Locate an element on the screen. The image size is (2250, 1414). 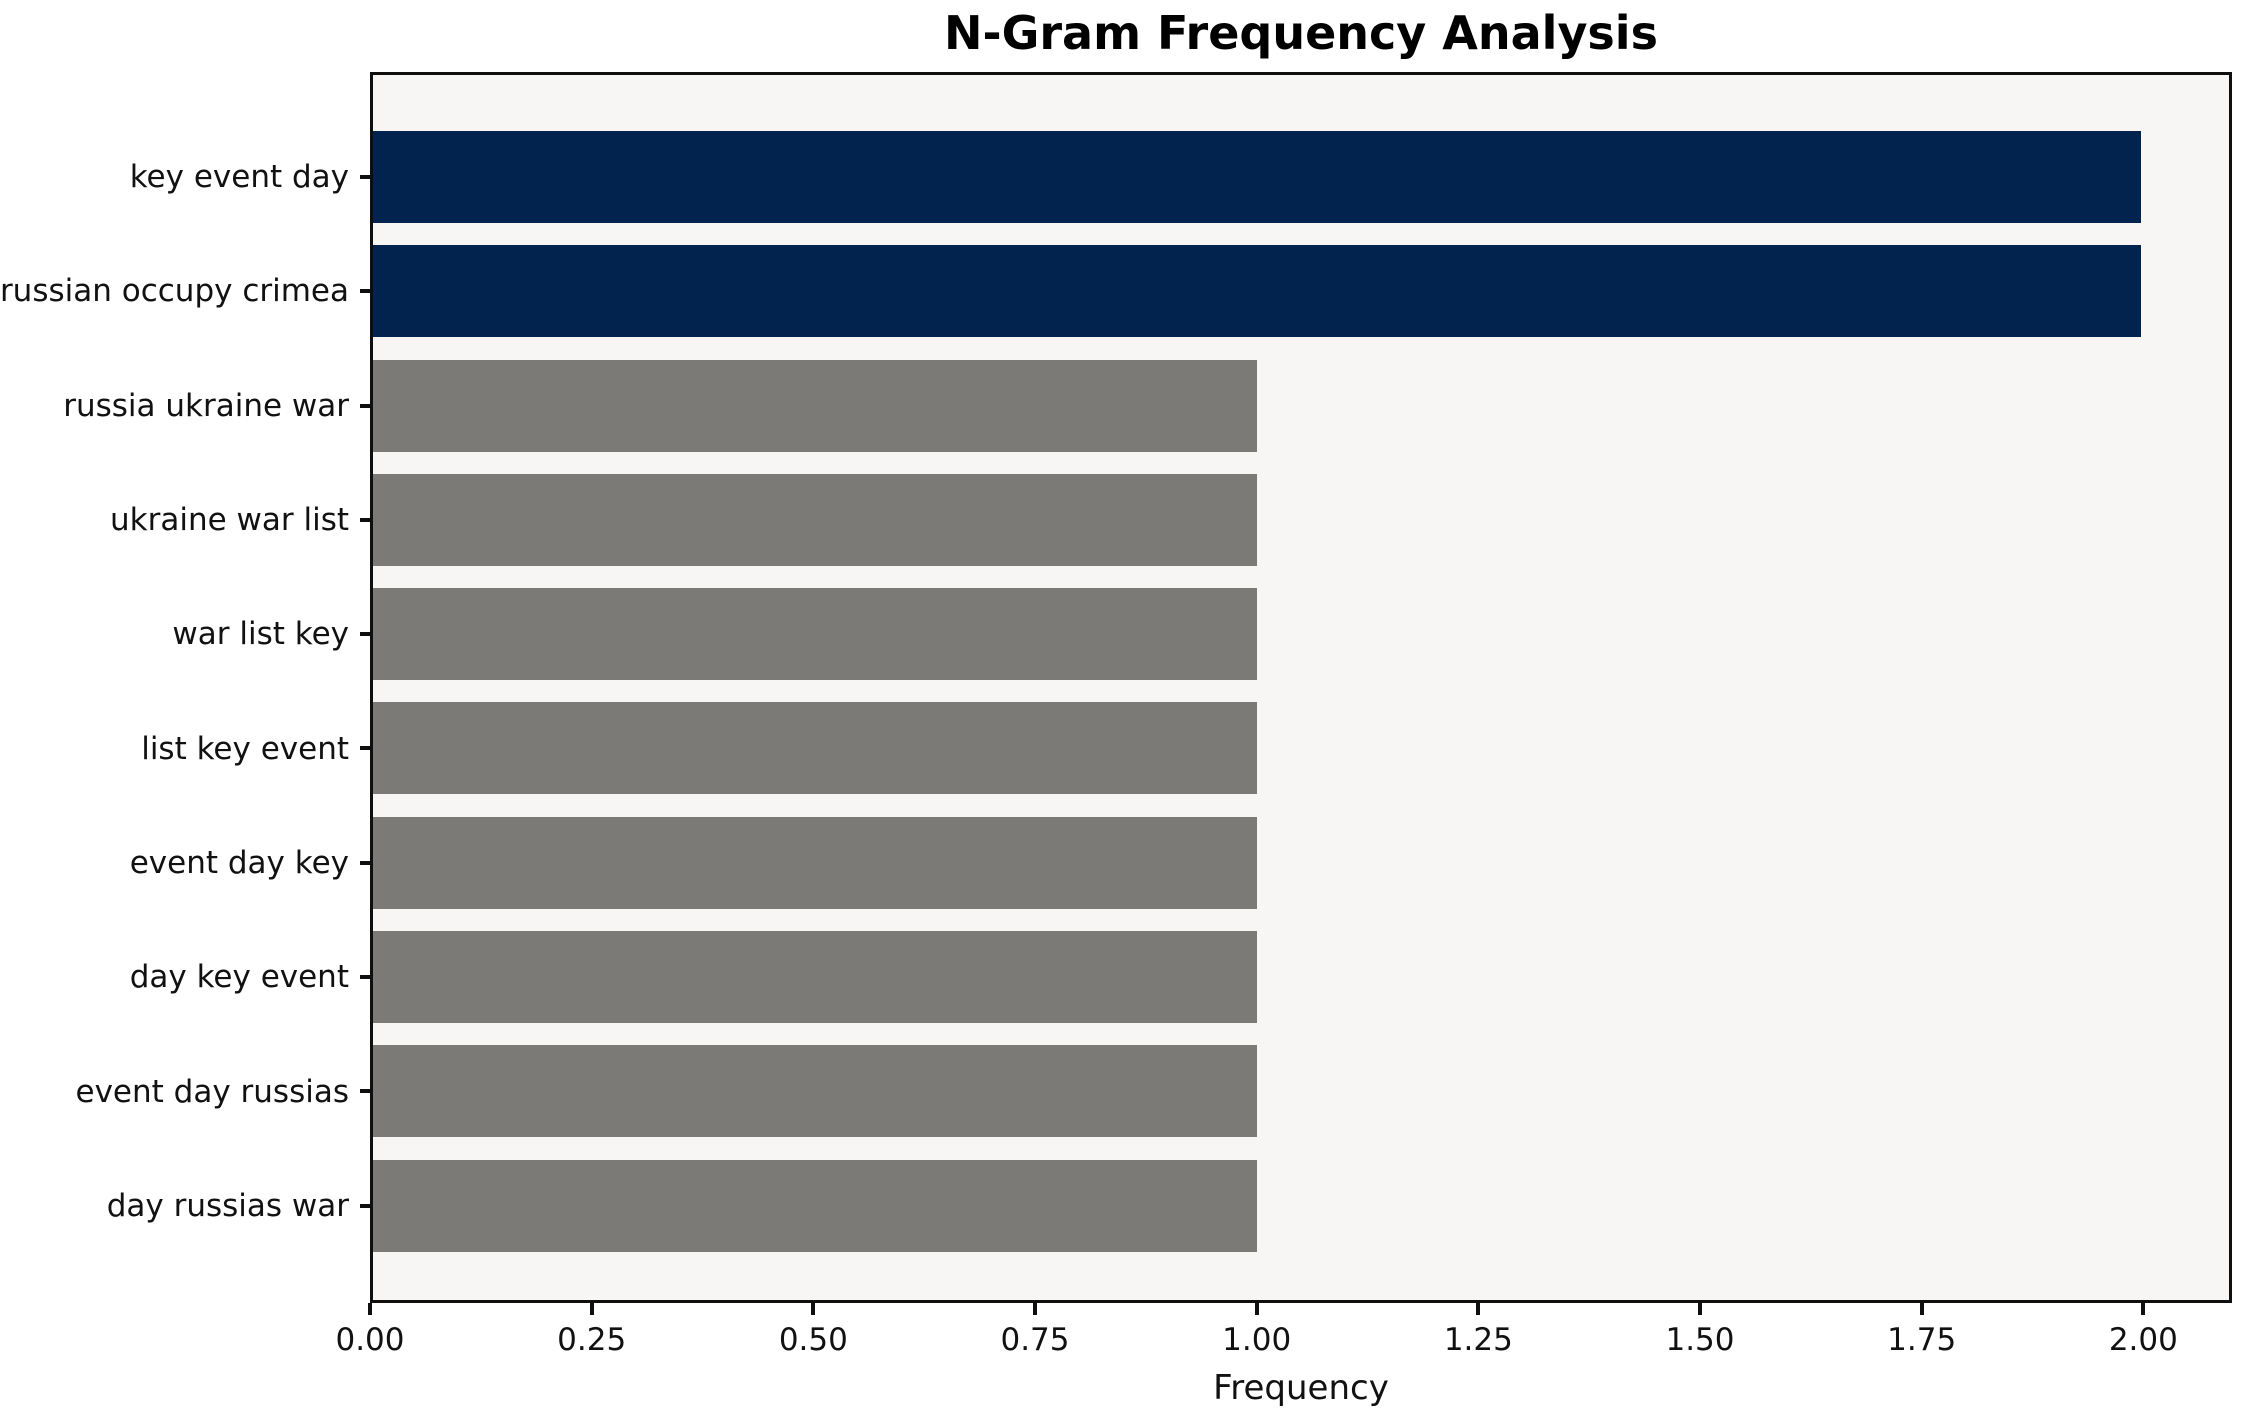
chart-title: N-Gram Frequency Analysis is located at coordinates (1301, 33).